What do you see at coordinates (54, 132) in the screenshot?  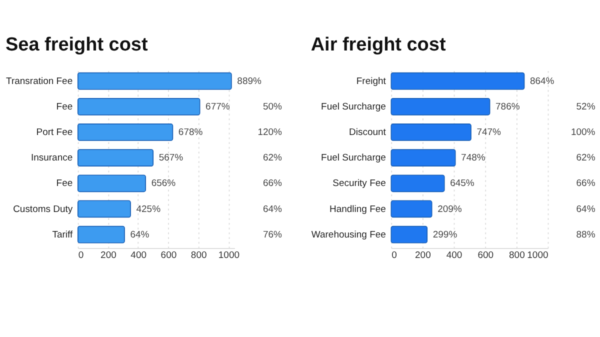 I see `y-tick-label: Port Fee` at bounding box center [54, 132].